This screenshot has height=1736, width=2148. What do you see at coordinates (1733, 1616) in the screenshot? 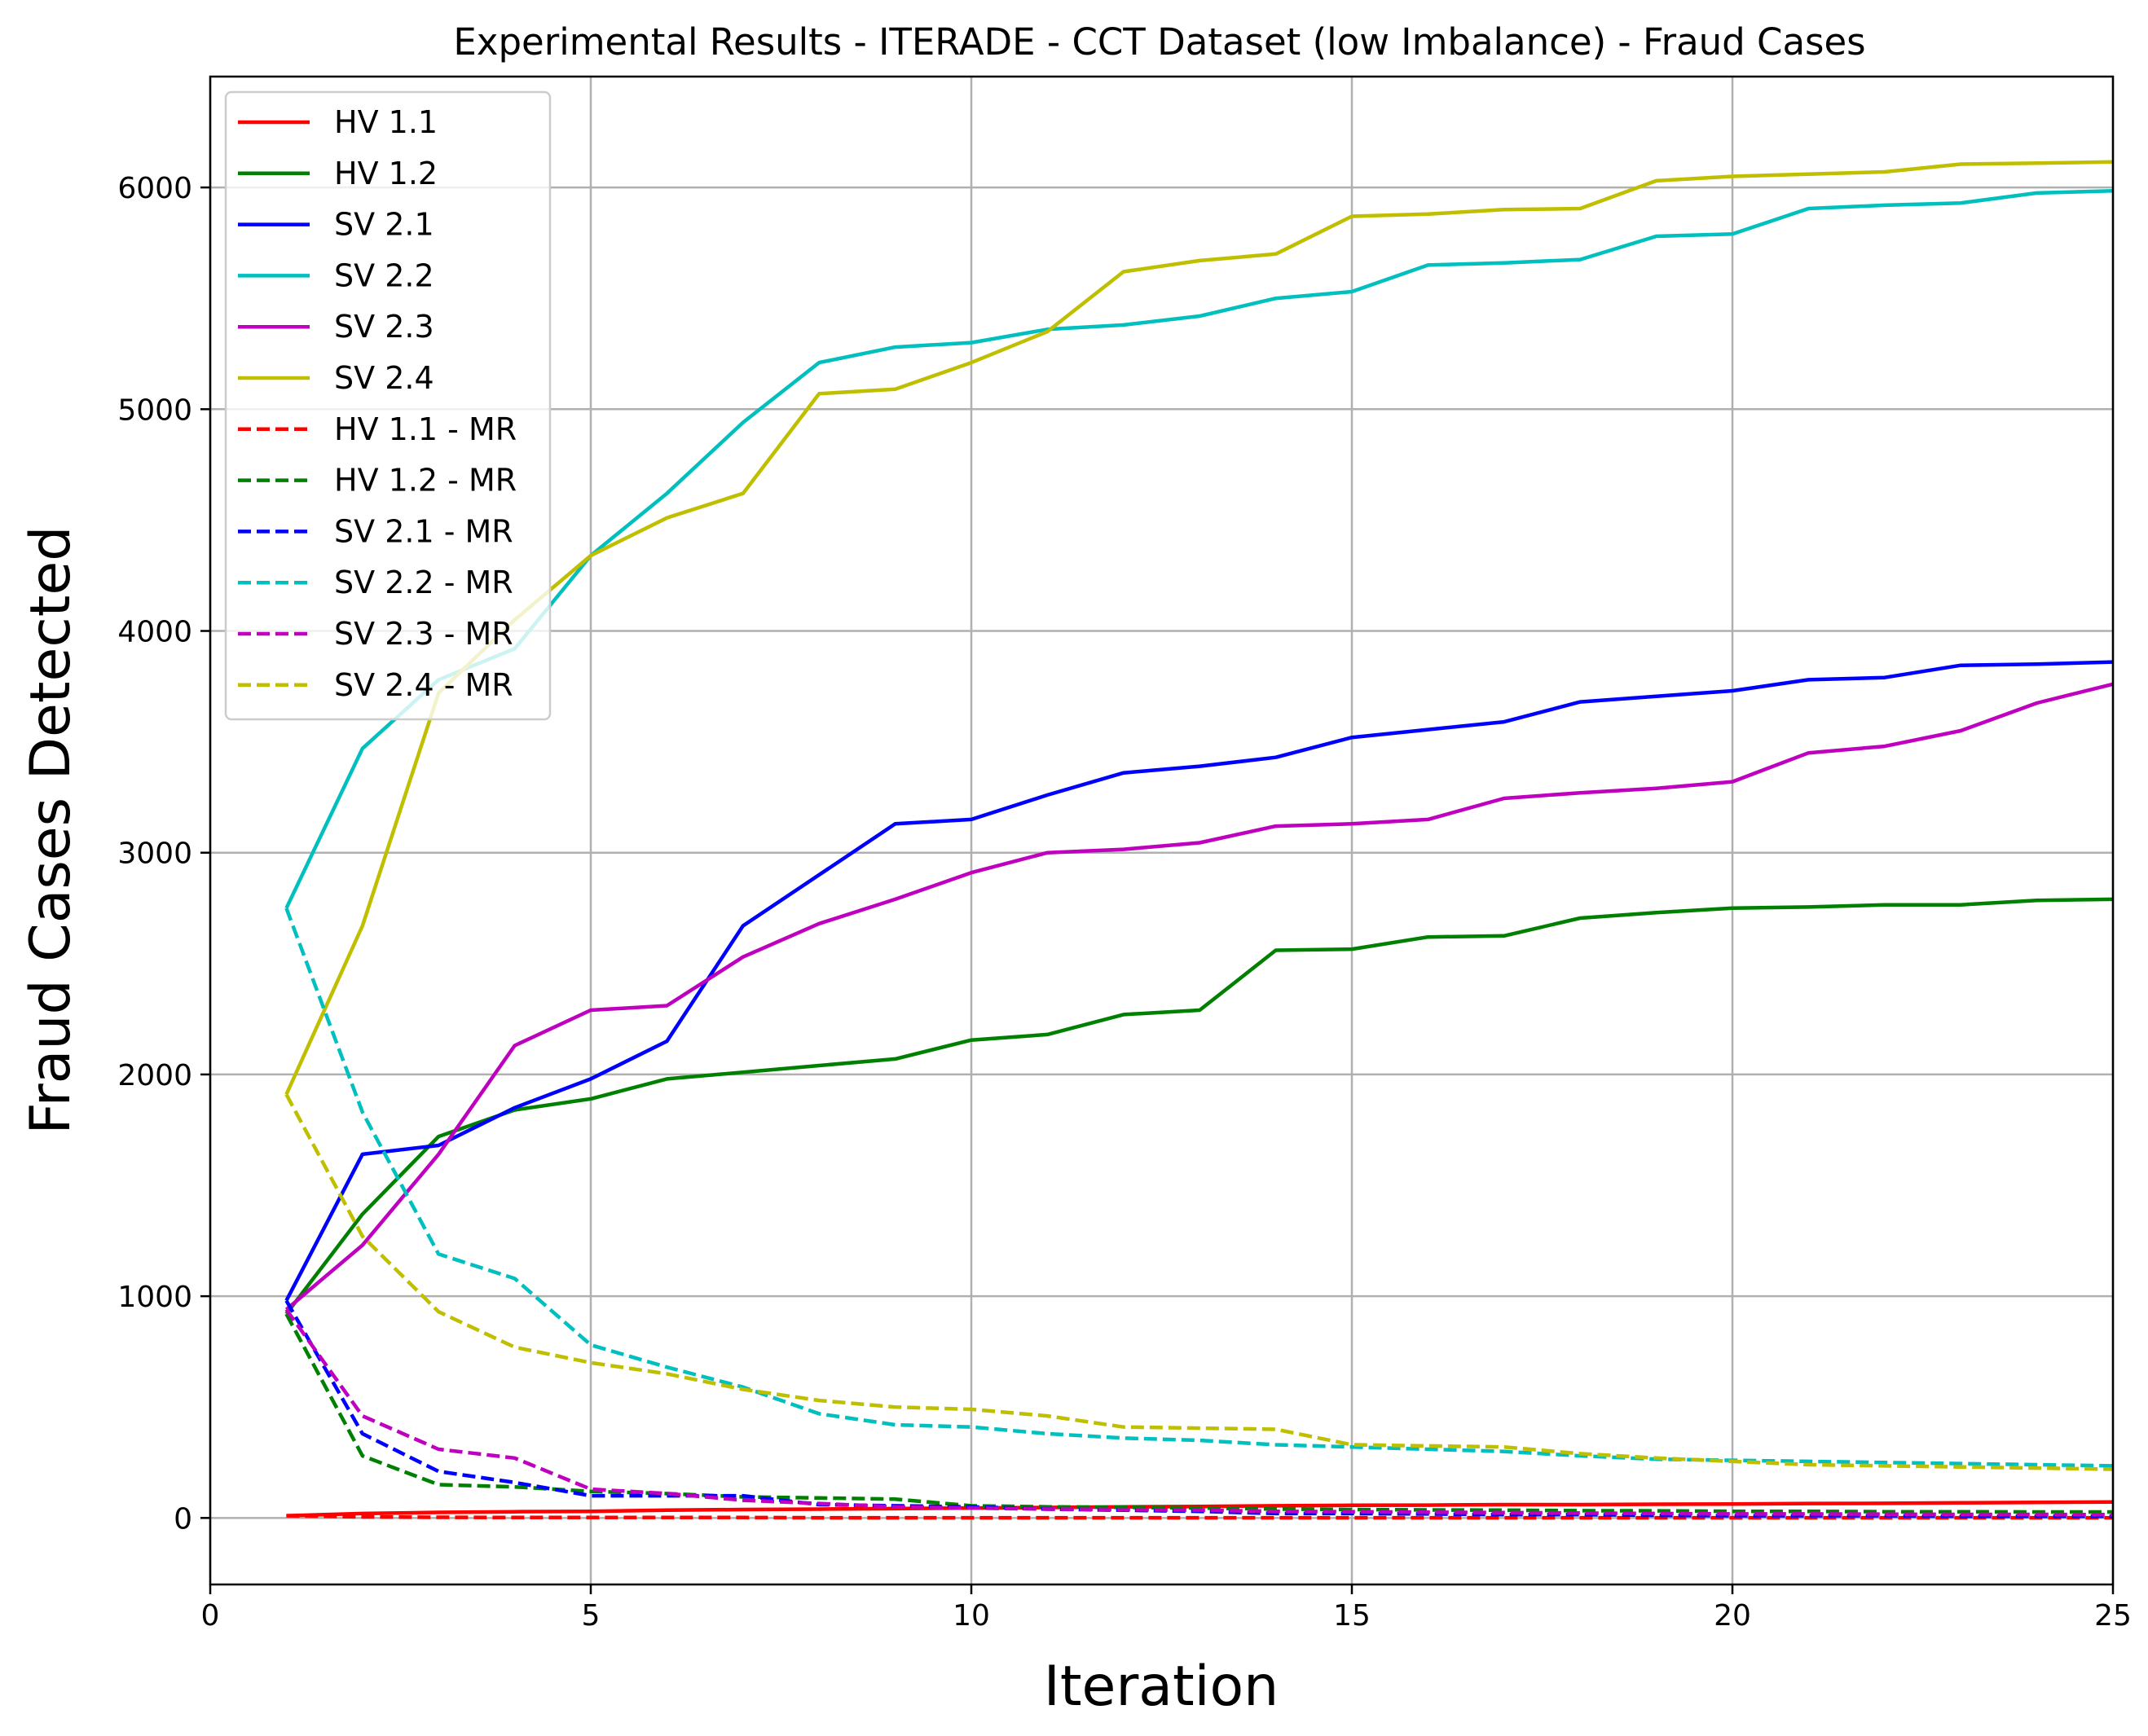
I see `x-tick-label: 20` at bounding box center [1733, 1616].